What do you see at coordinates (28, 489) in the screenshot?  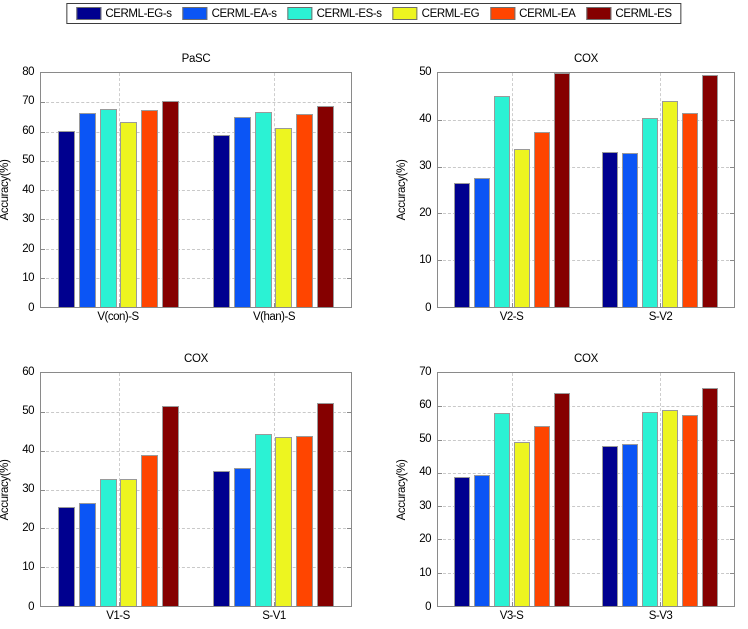 I see `y-tick-label: 30` at bounding box center [28, 489].